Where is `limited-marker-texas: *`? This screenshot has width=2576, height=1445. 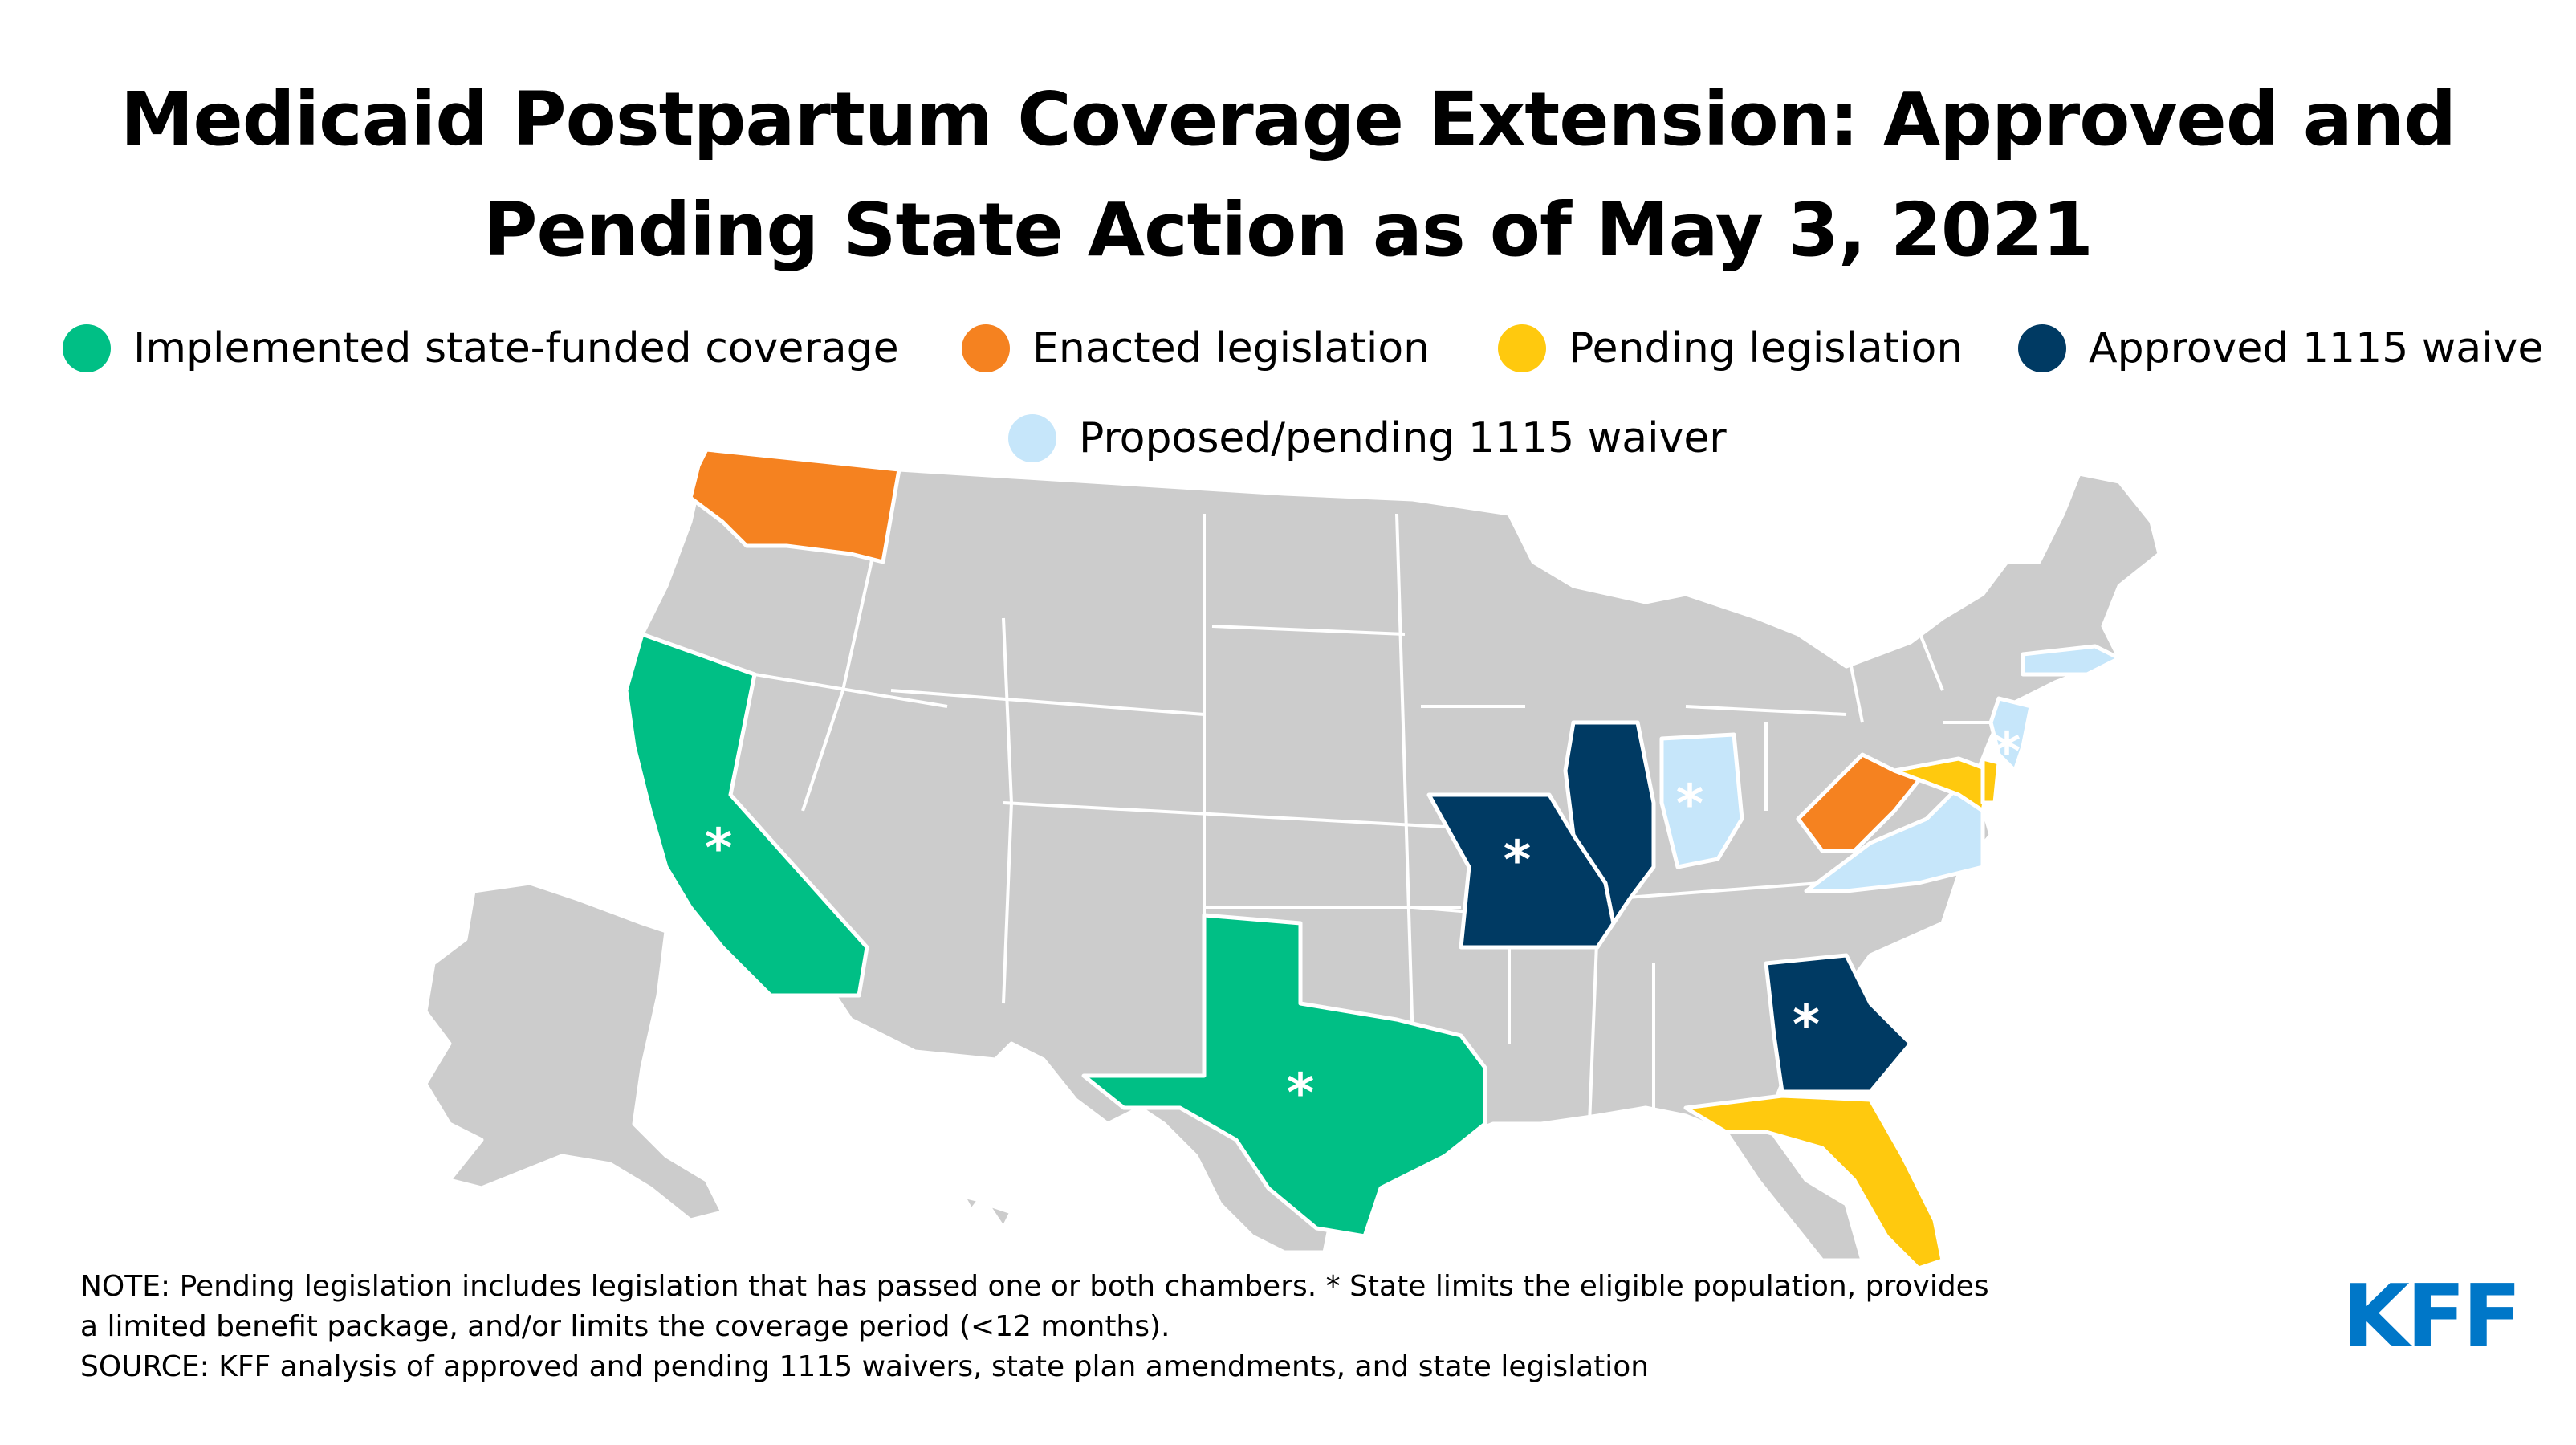
limited-marker-texas: * is located at coordinates (1301, 1093).